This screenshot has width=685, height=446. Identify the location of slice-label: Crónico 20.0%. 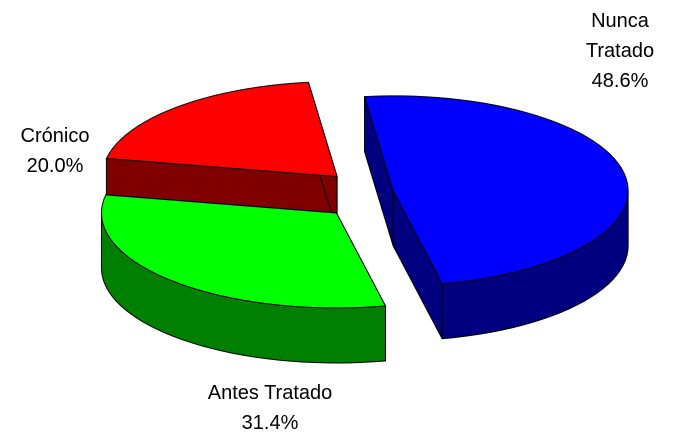
(55, 151).